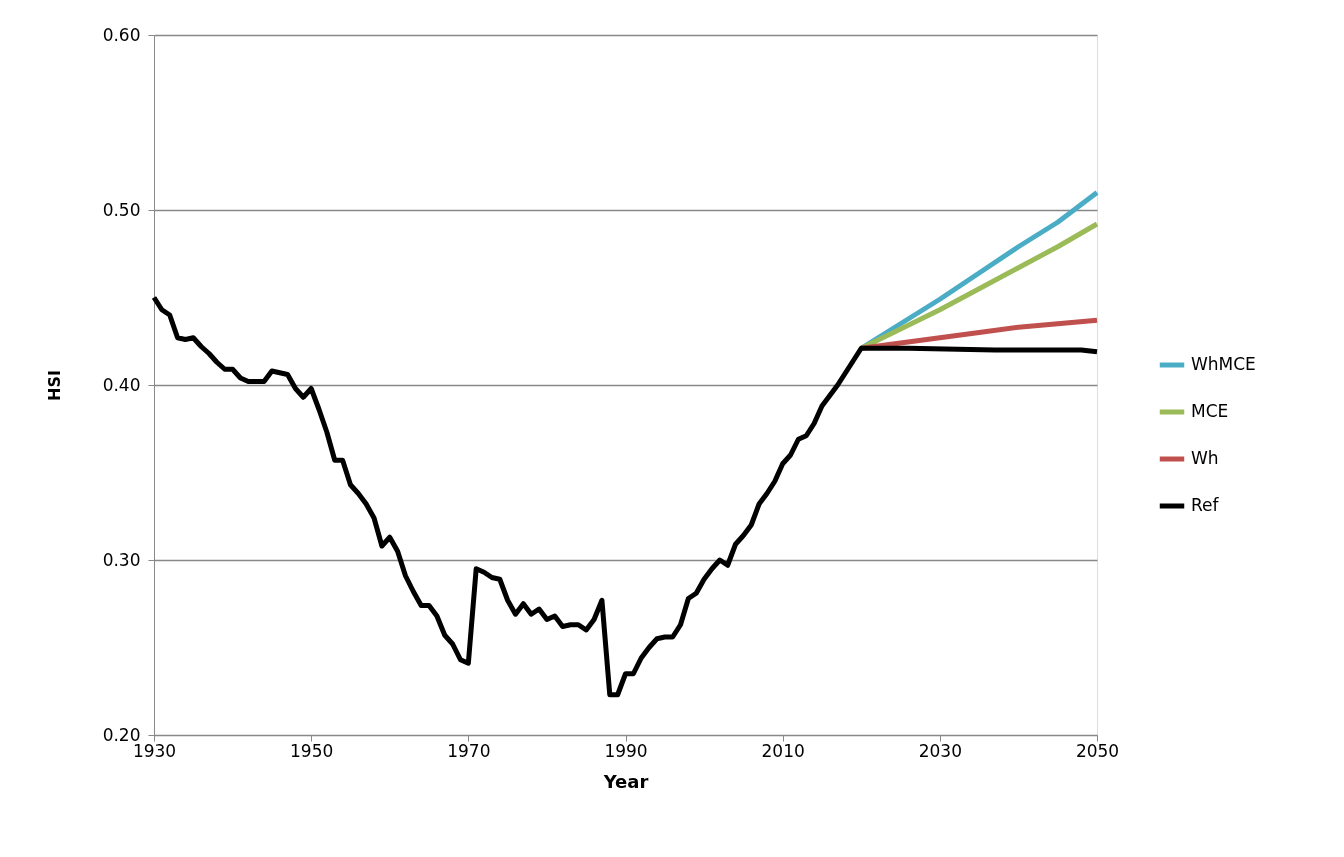  I want to click on y-tick-label: 0.50, so click(121, 209).